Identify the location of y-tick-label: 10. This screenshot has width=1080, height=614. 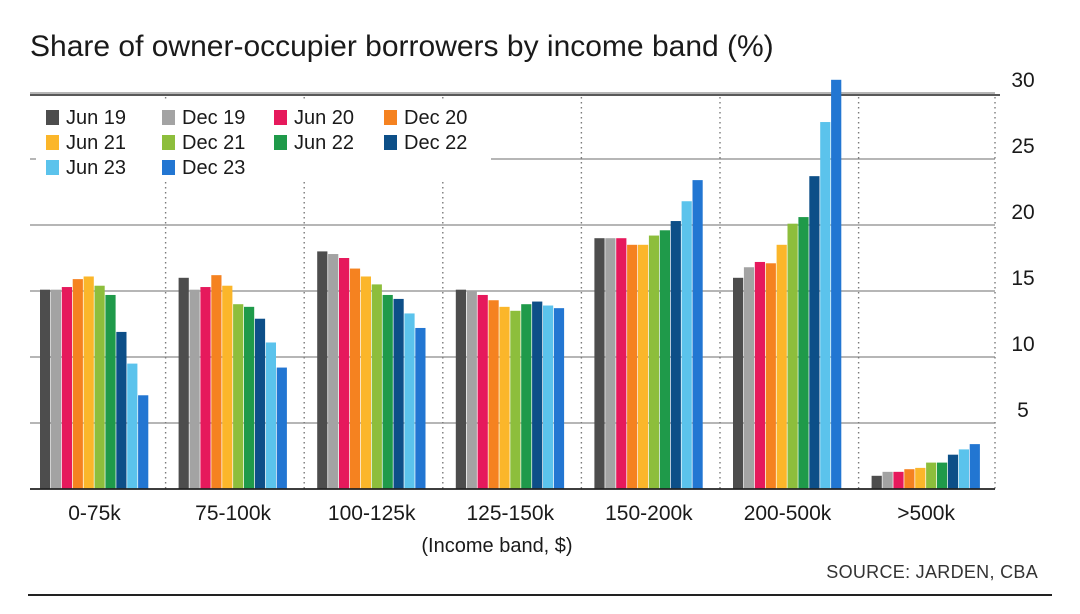
(1022, 344).